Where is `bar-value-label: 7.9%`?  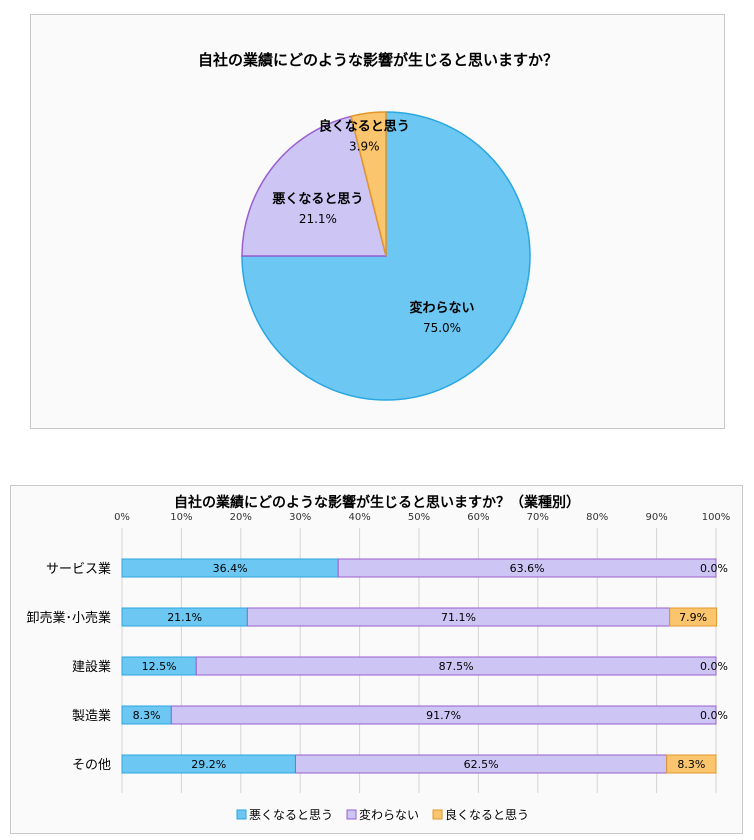 bar-value-label: 7.9% is located at coordinates (693, 617).